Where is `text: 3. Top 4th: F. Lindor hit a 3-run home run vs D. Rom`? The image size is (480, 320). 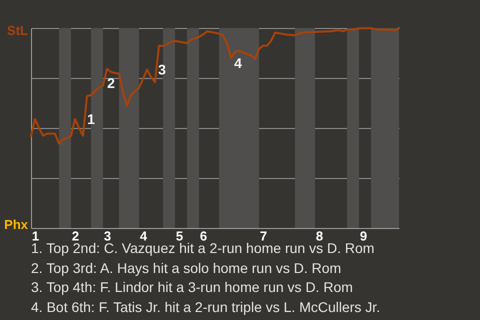
text: 3. Top 4th: F. Lindor hit a 3-run home run vs D. Rom is located at coordinates (192, 287).